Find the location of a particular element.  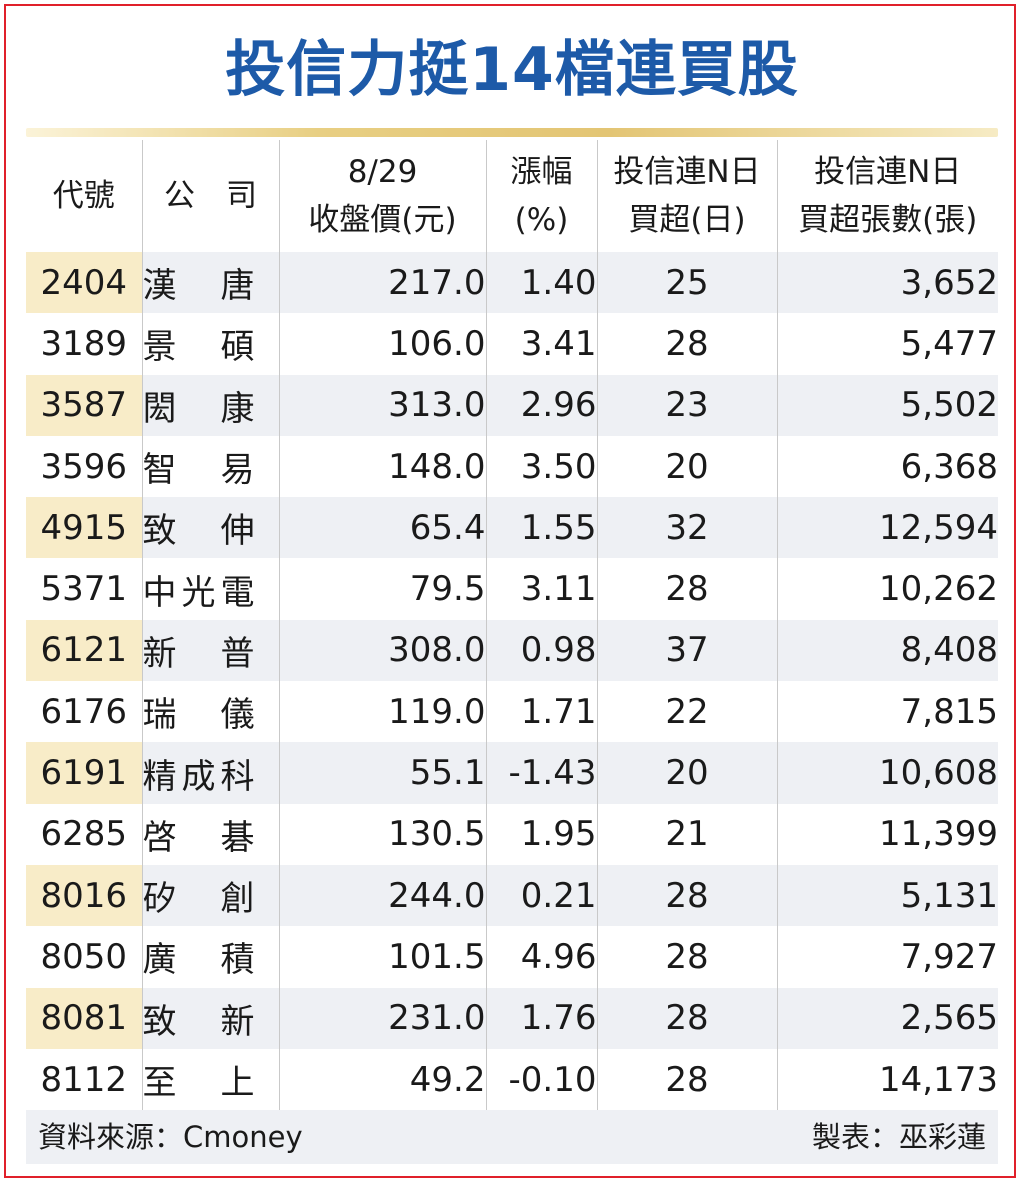

closing-price: 119.0 is located at coordinates (382, 712).